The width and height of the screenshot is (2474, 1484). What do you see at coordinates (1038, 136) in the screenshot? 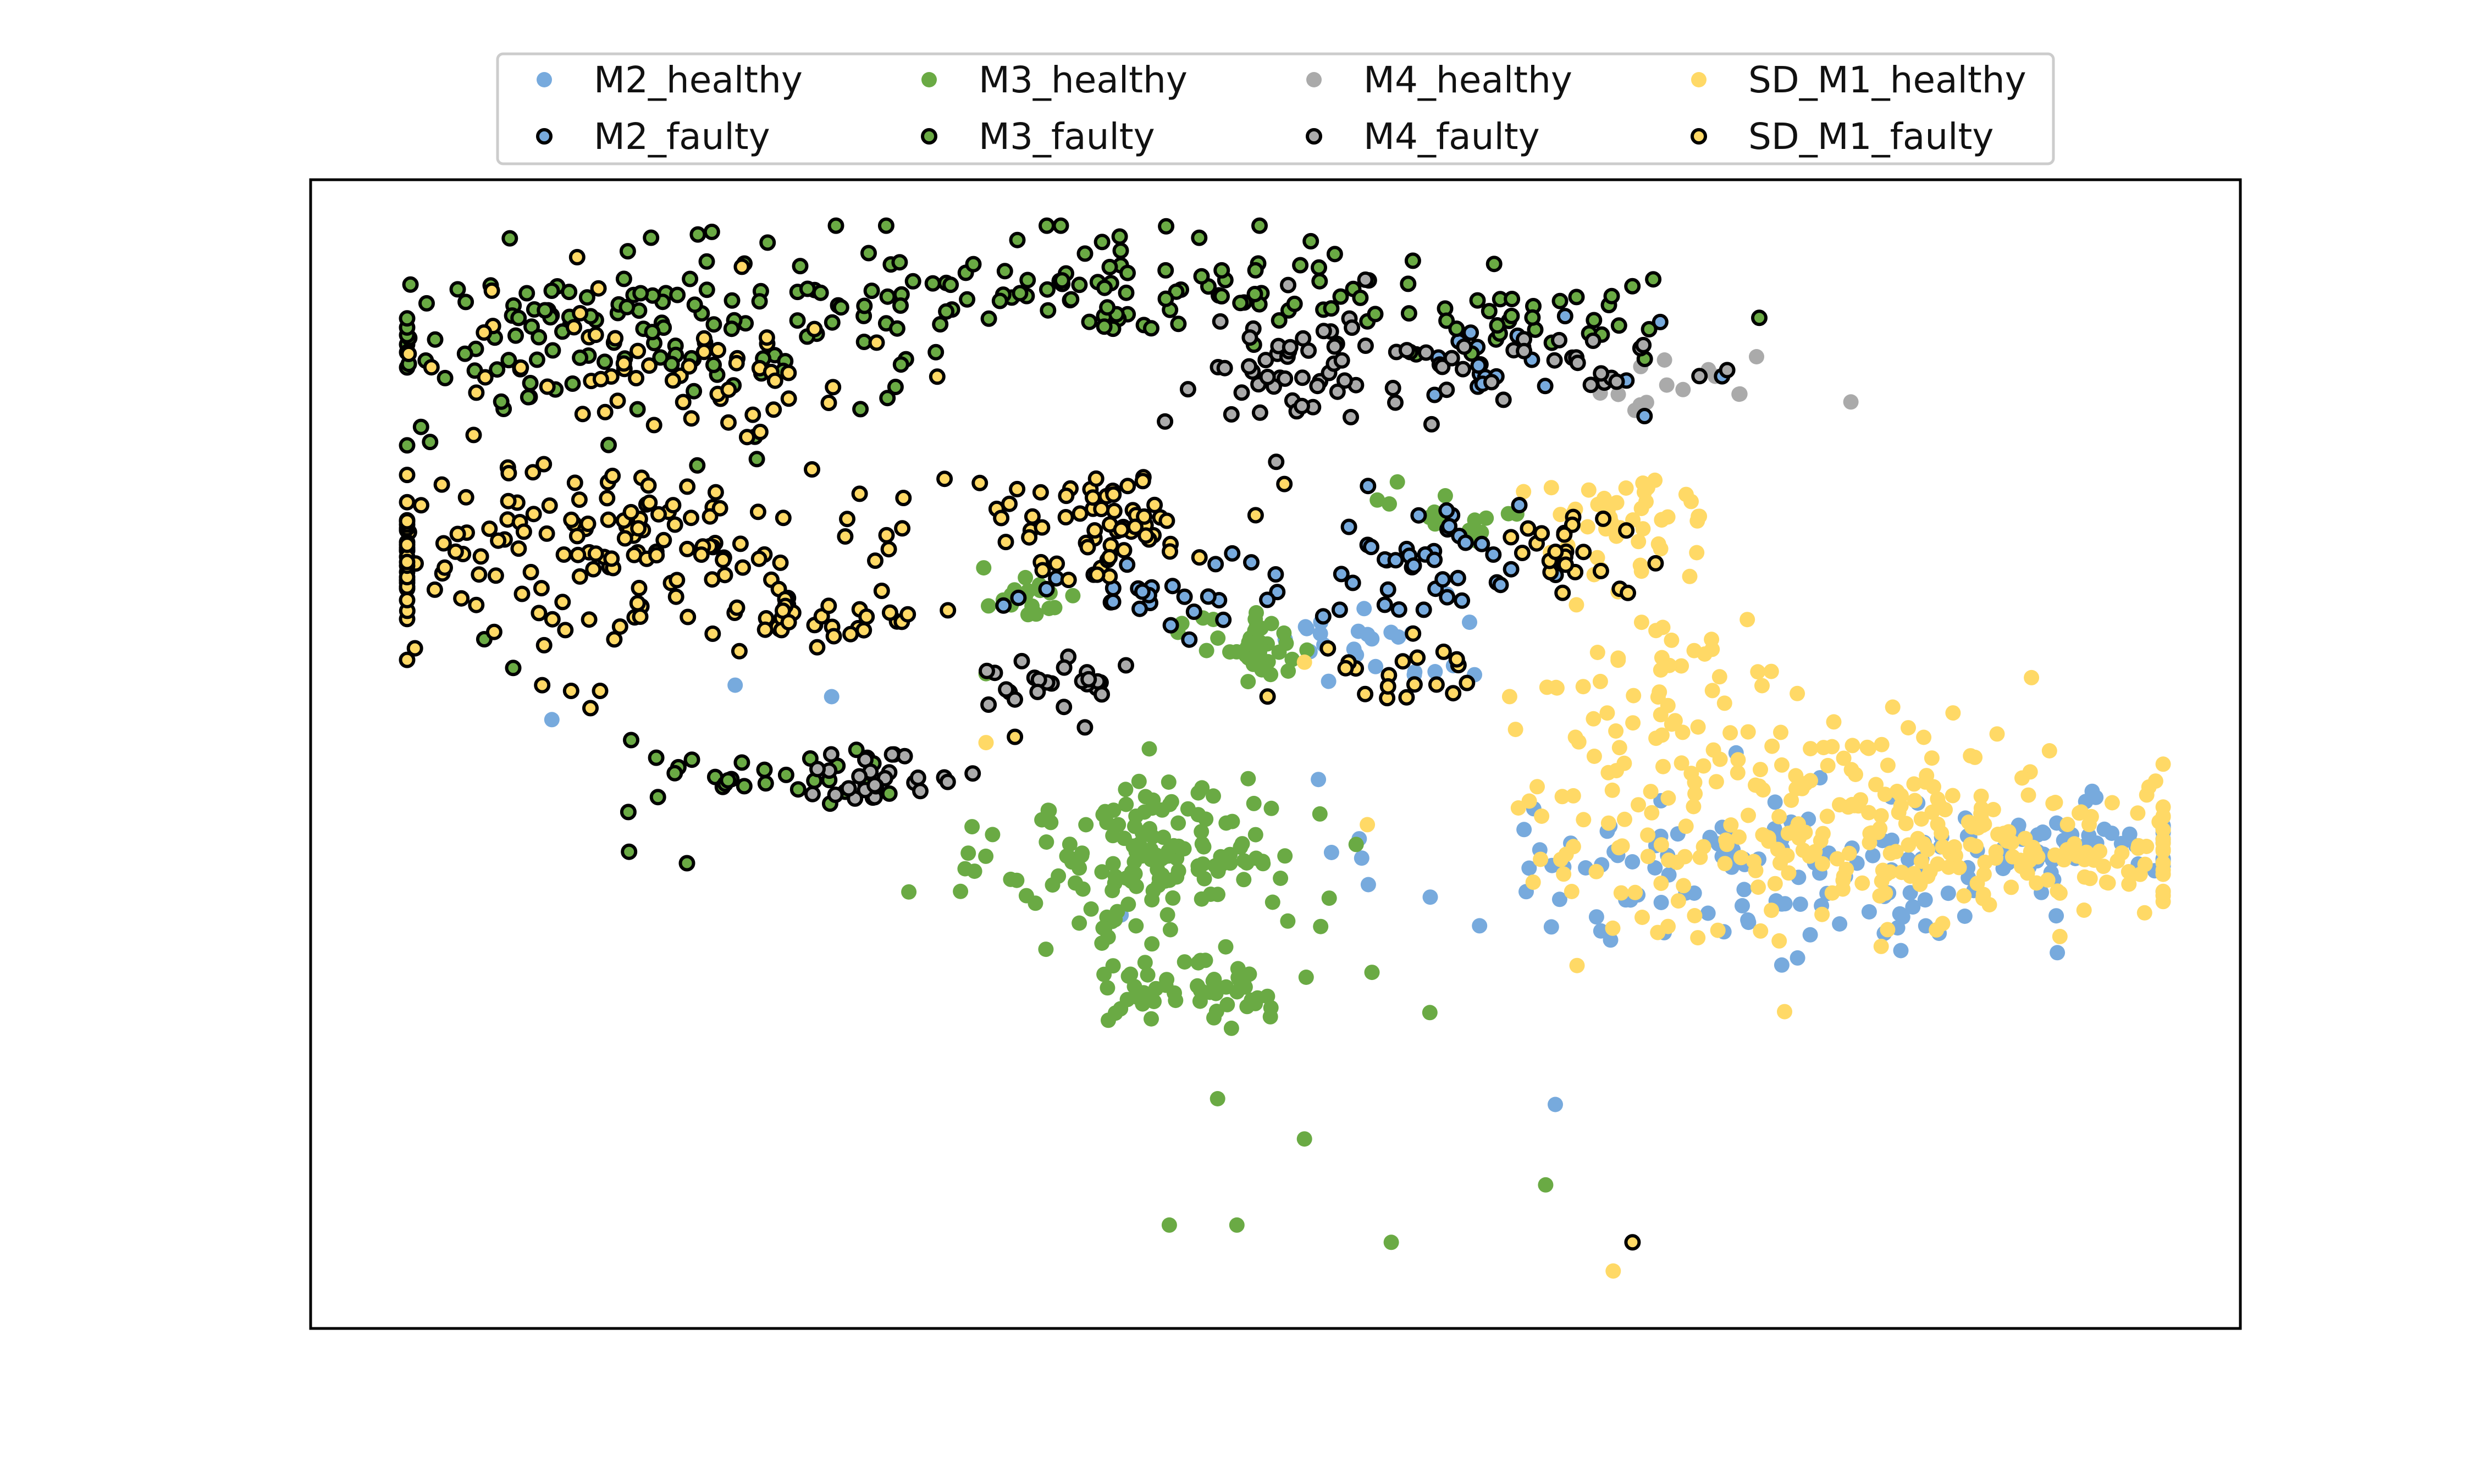
I see `legend-item-m3-faulty: M3_faulty` at bounding box center [1038, 136].